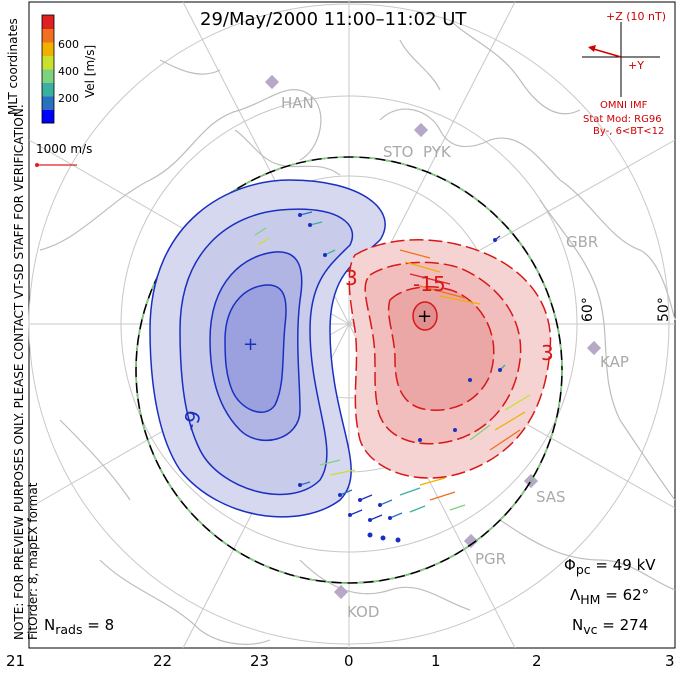  I want to click on nrads-symbol: N, so click(50, 625).